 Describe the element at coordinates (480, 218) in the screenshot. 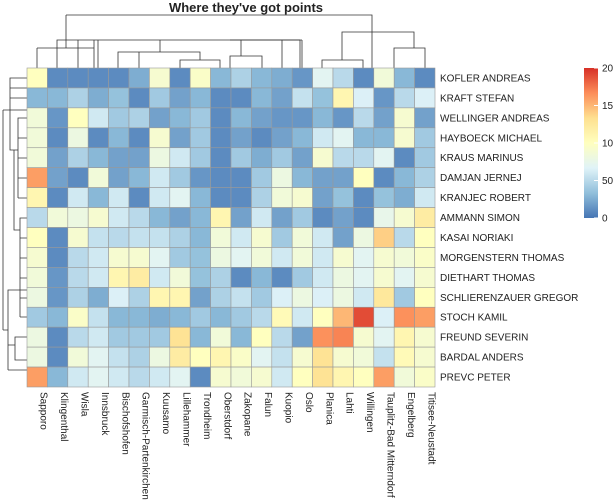

I see `row-label: AMMANN SIMON` at that location.